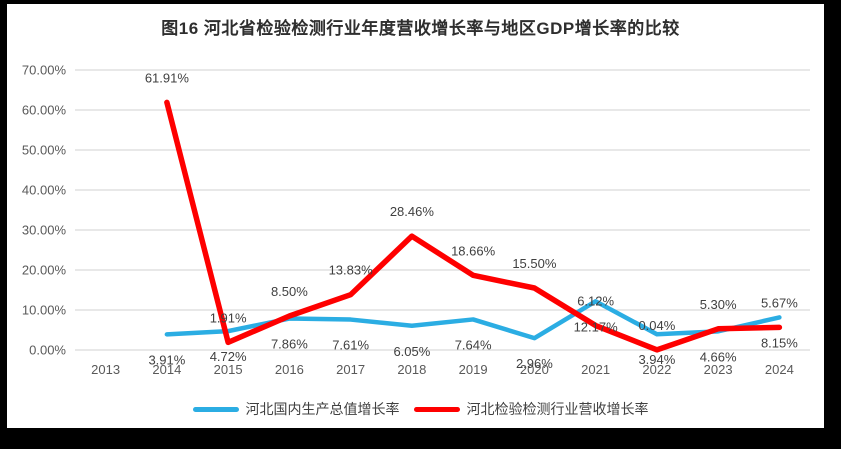 The width and height of the screenshot is (841, 449). Describe the element at coordinates (412, 211) in the screenshot. I see `revenue-data-label: 28.46%` at that location.